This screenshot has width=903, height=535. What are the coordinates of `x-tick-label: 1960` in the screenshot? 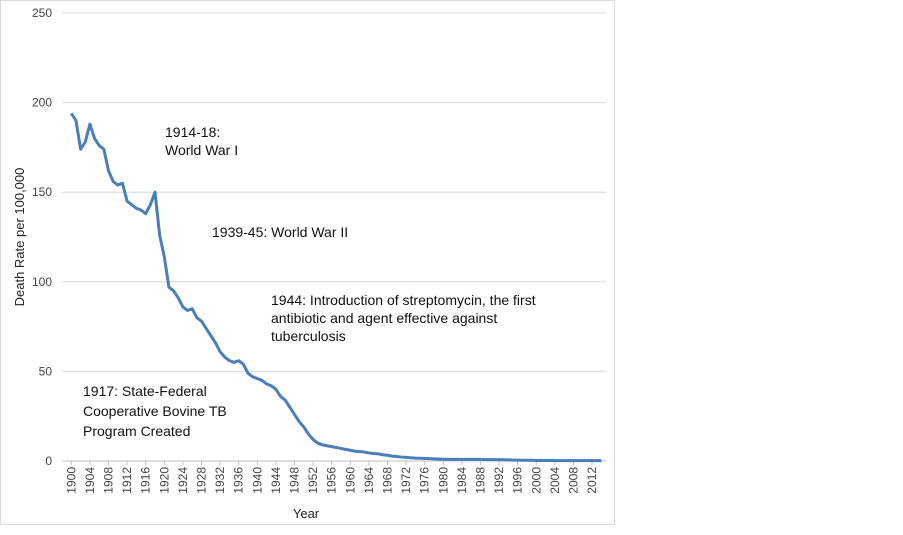 It's located at (350, 480).